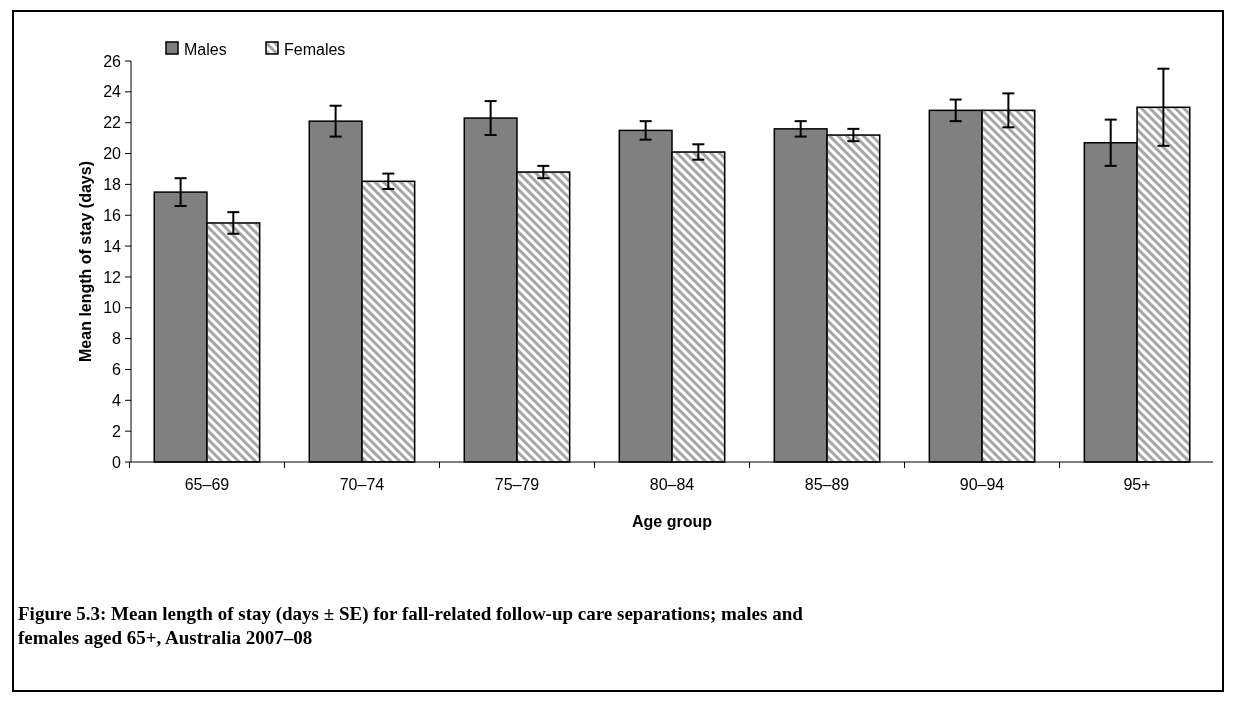 This screenshot has width=1236, height=702. What do you see at coordinates (315, 49) in the screenshot?
I see `legend-label: Females` at bounding box center [315, 49].